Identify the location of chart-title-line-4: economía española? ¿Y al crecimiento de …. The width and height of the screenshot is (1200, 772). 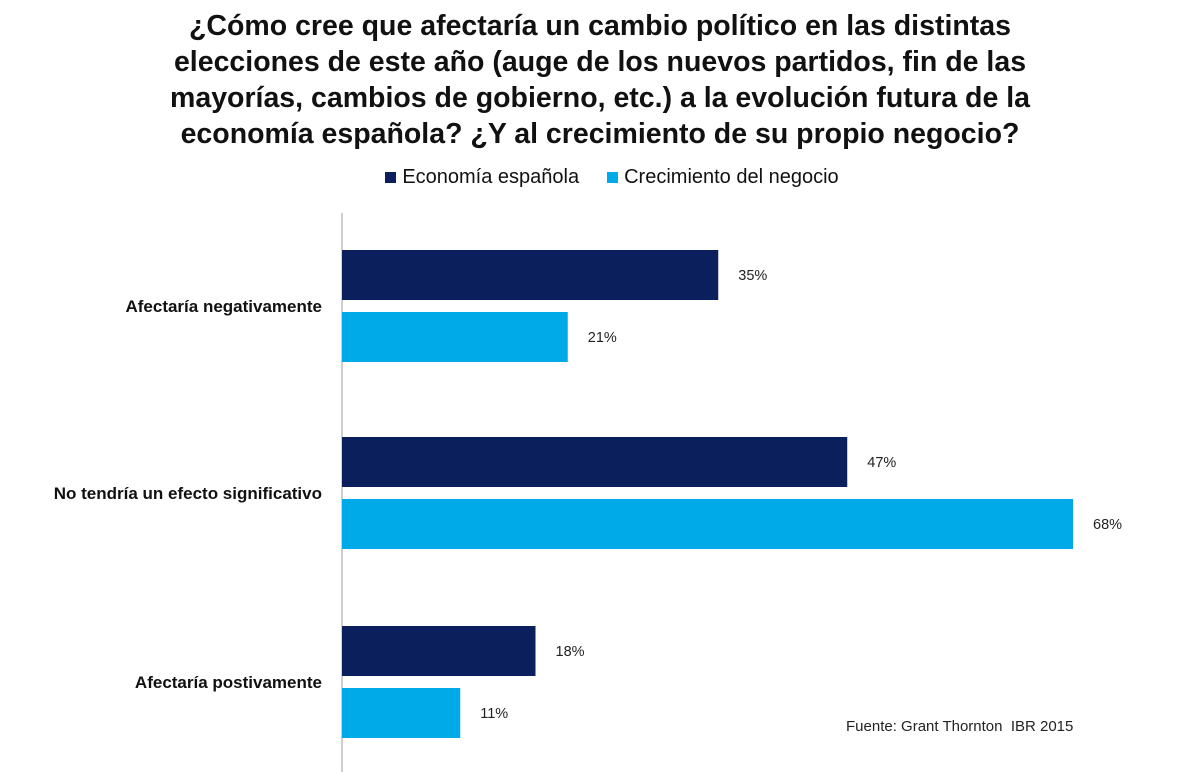
(600, 134).